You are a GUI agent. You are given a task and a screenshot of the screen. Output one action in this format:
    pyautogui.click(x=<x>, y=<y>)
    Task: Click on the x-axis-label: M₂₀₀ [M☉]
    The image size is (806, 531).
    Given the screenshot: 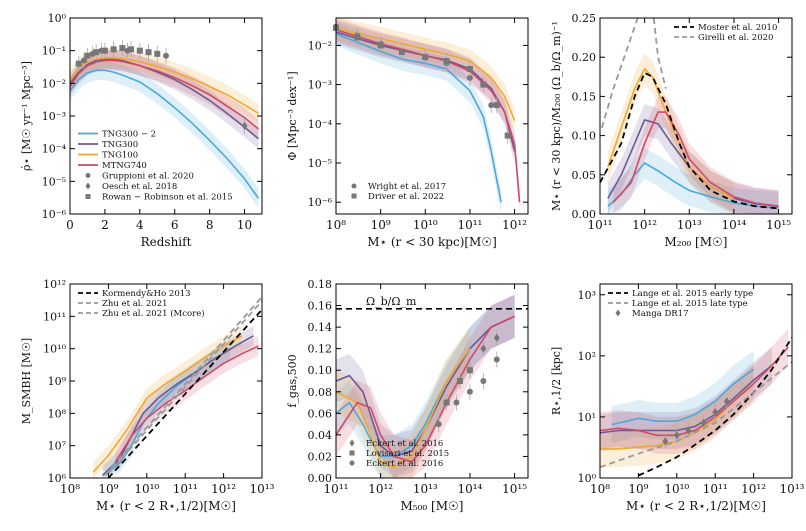 What is the action you would take?
    pyautogui.click(x=696, y=242)
    